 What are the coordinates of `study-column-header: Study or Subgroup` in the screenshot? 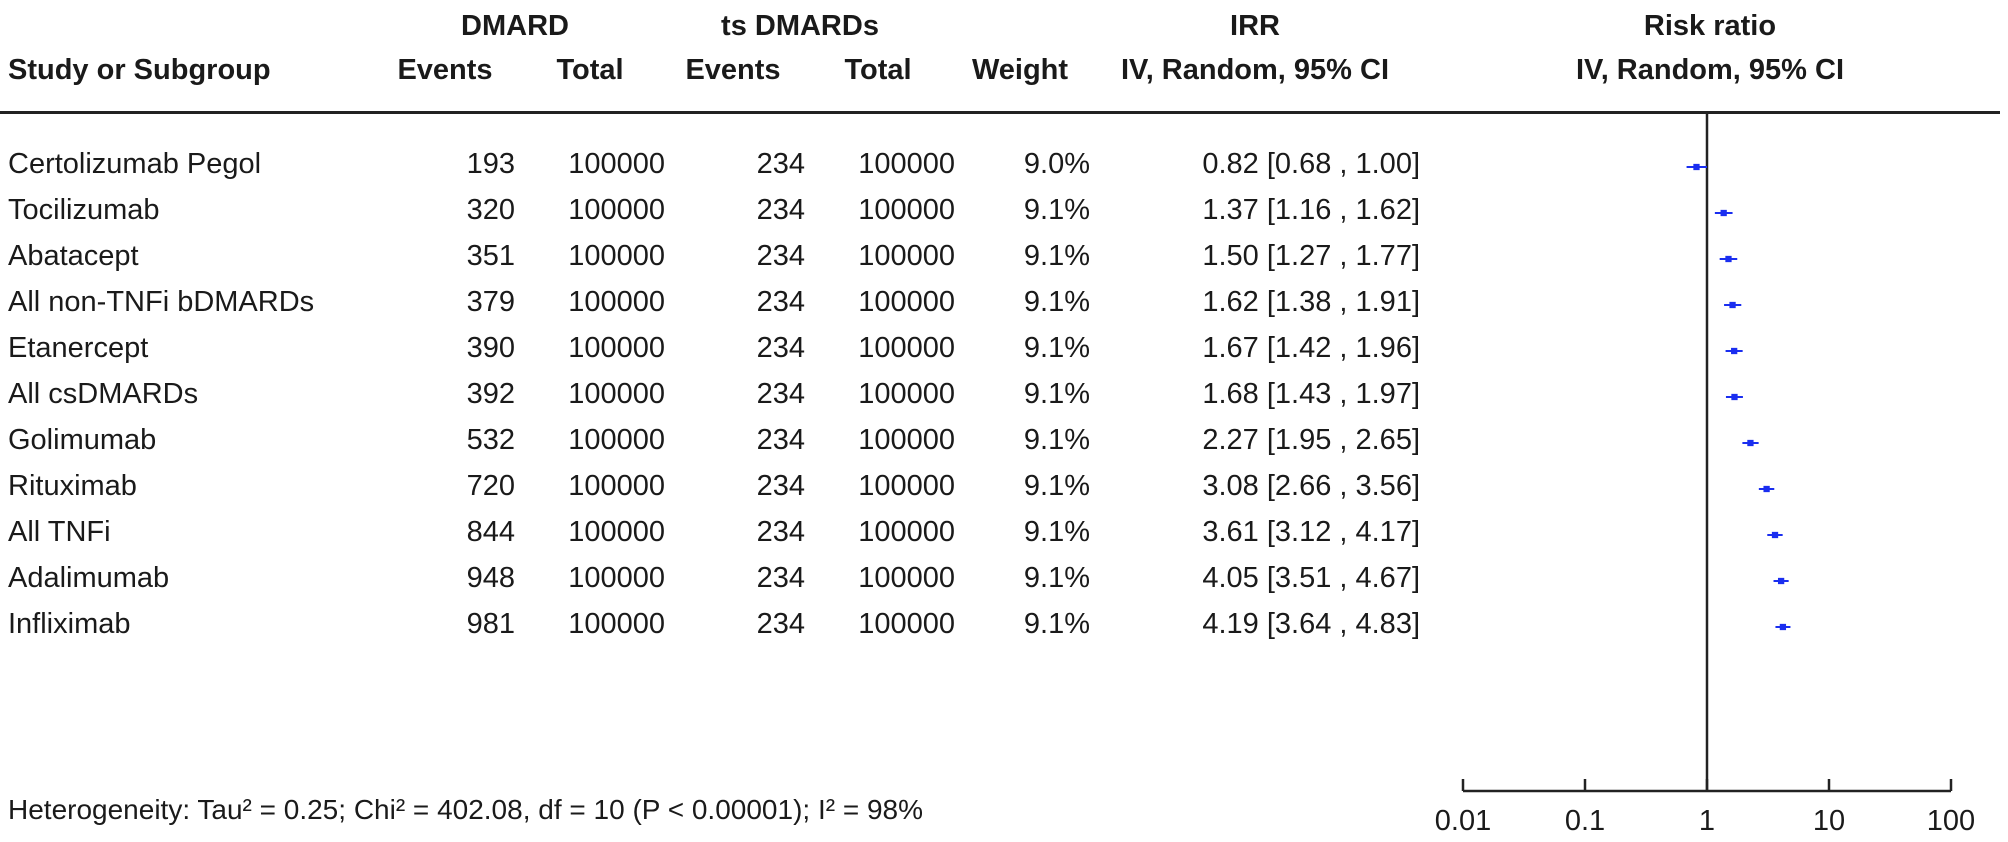 It's located at (139, 70).